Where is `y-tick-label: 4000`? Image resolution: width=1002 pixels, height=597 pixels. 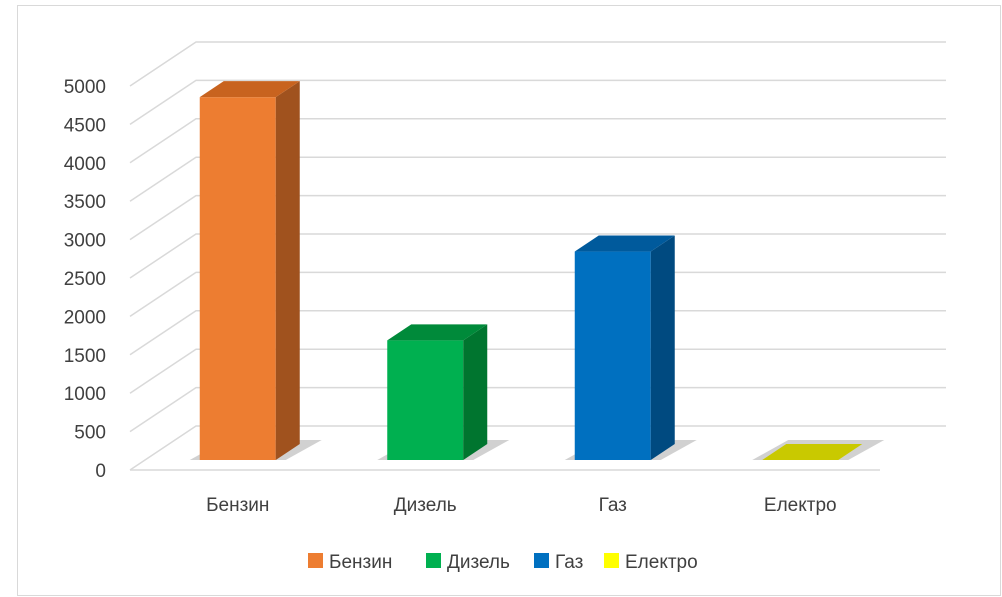
y-tick-label: 4000 is located at coordinates (85, 164).